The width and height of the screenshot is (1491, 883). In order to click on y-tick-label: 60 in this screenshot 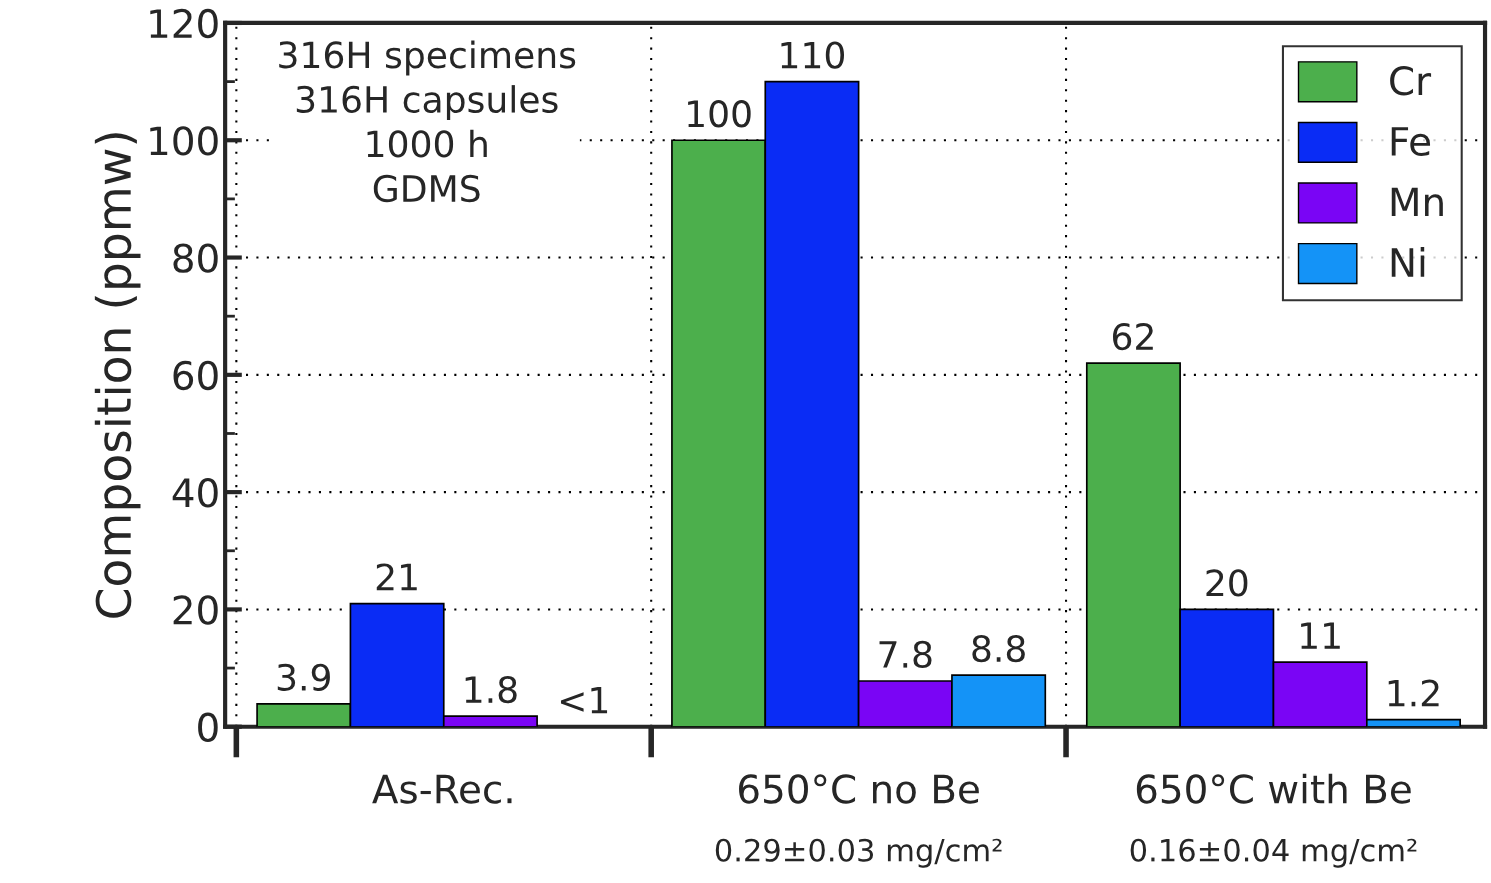, I will do `click(195, 375)`.